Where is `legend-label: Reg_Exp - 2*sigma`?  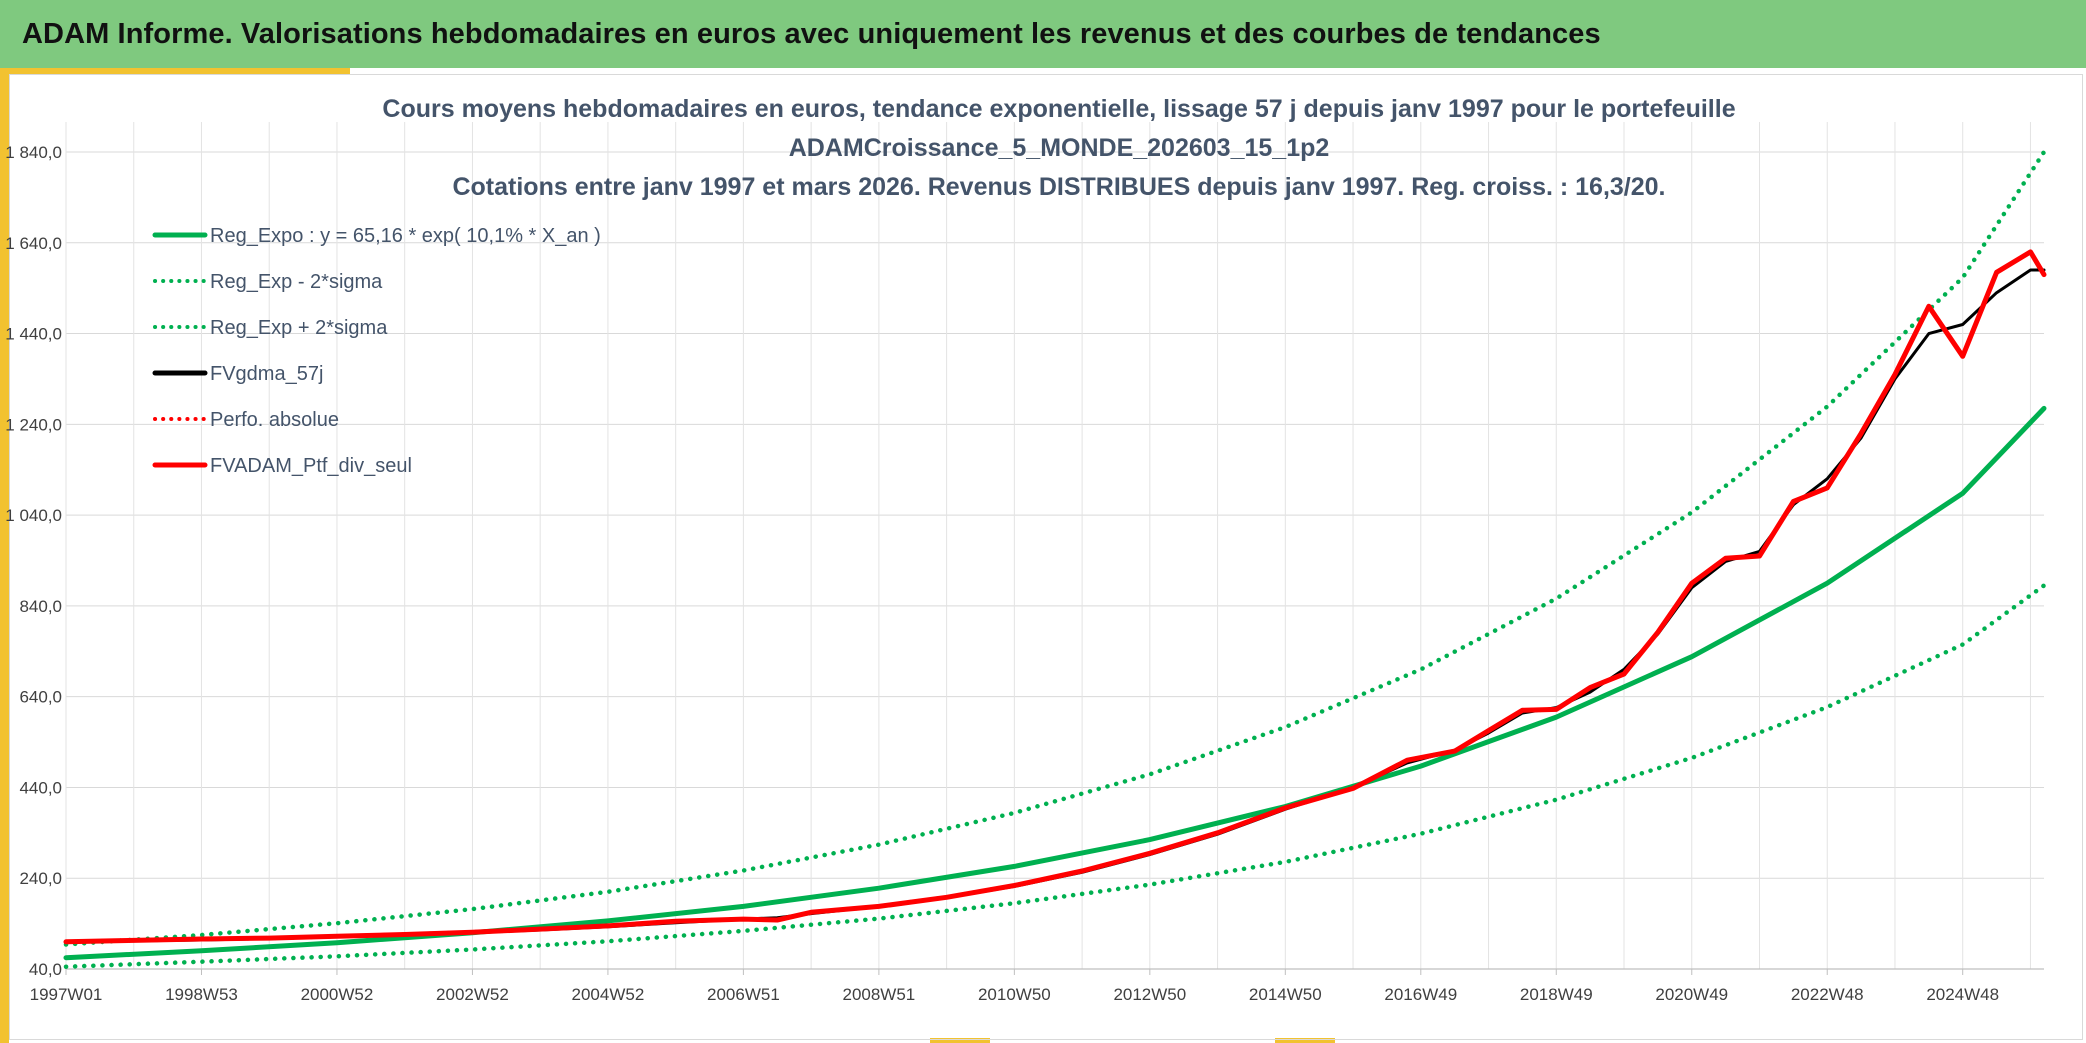 legend-label: Reg_Exp - 2*sigma is located at coordinates (296, 282).